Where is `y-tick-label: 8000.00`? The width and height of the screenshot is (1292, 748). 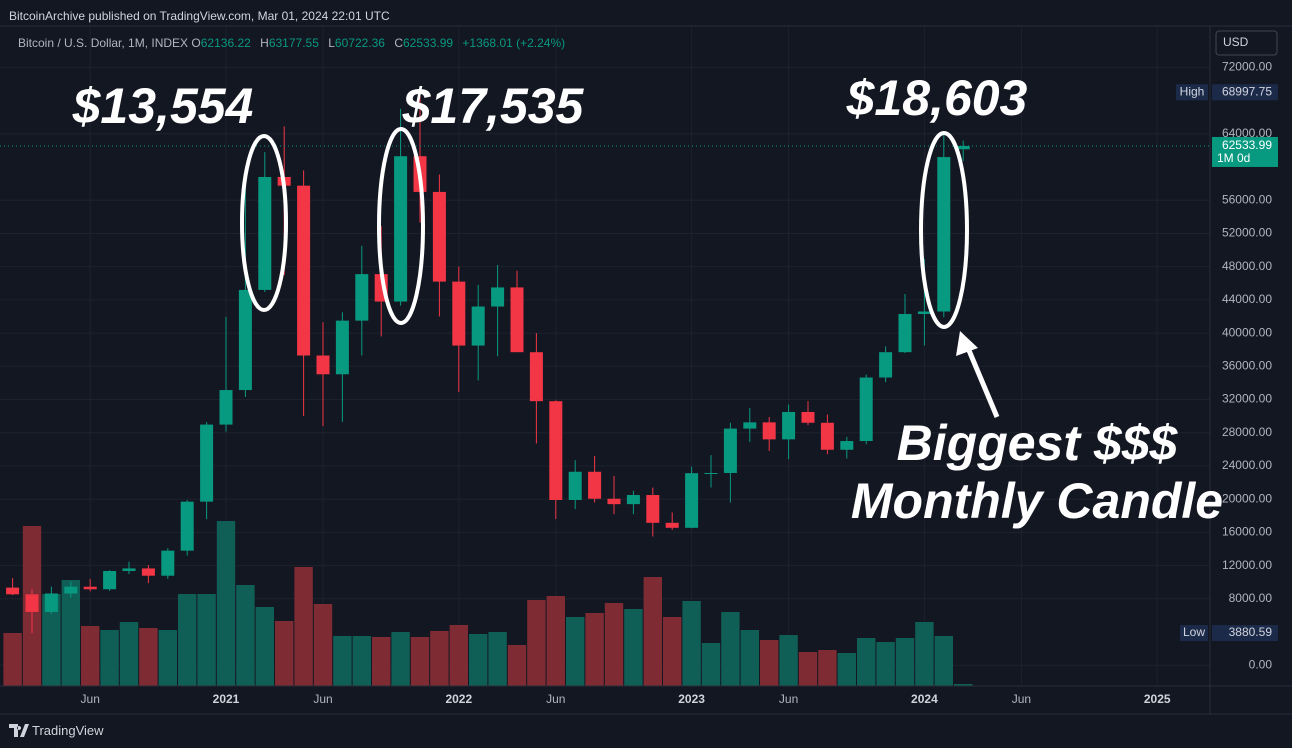
y-tick-label: 8000.00 is located at coordinates (1251, 598).